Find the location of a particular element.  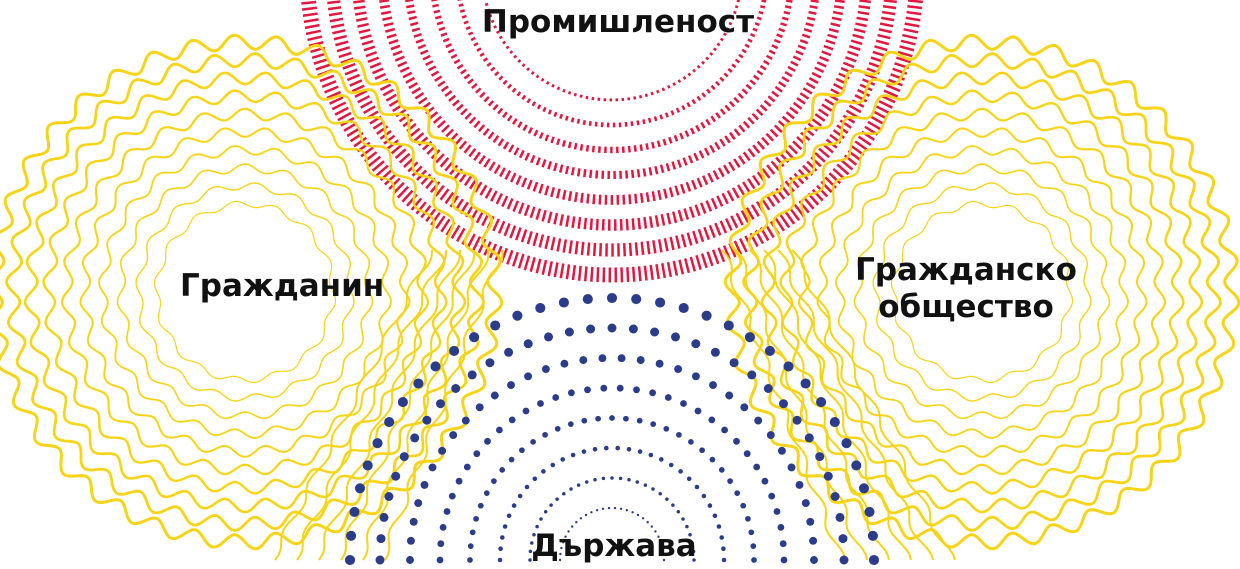

industry-ring is located at coordinates (612, 64).